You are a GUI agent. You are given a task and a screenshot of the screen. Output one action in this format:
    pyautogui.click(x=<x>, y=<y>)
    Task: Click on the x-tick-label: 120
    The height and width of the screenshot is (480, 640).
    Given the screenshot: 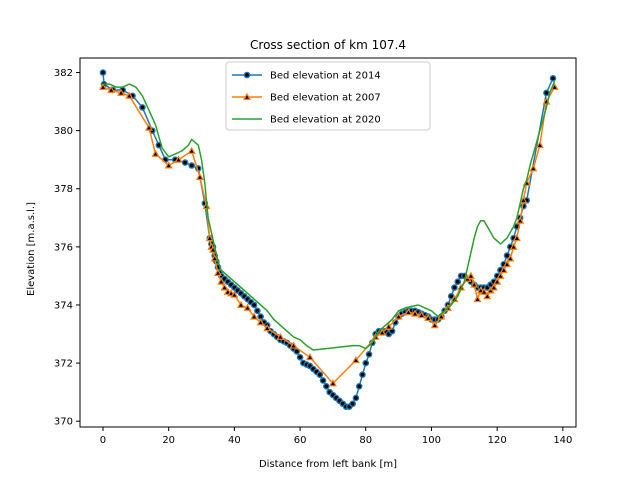 What is the action you would take?
    pyautogui.click(x=497, y=440)
    